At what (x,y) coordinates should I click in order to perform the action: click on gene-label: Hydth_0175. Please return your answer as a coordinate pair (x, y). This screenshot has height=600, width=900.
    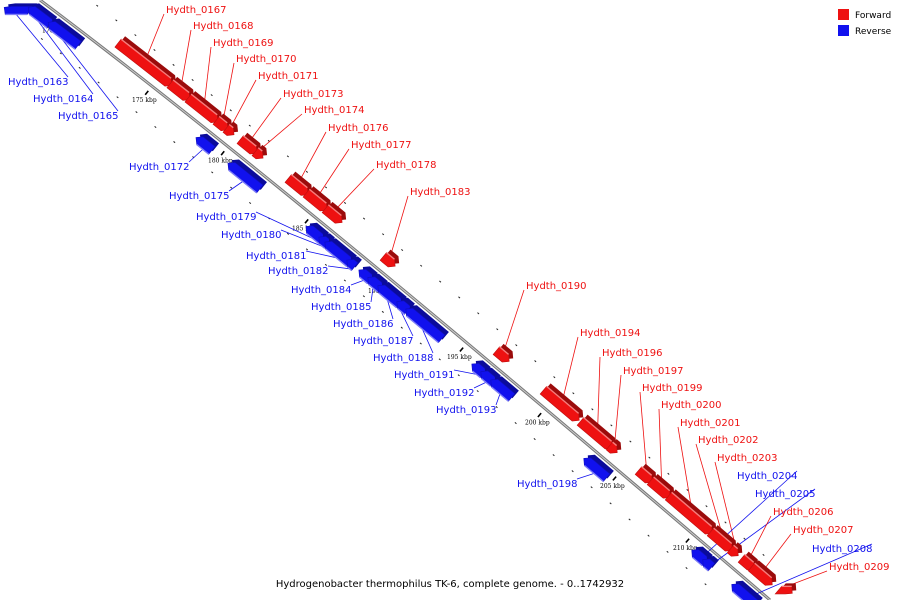
    Looking at the image, I should click on (199, 196).